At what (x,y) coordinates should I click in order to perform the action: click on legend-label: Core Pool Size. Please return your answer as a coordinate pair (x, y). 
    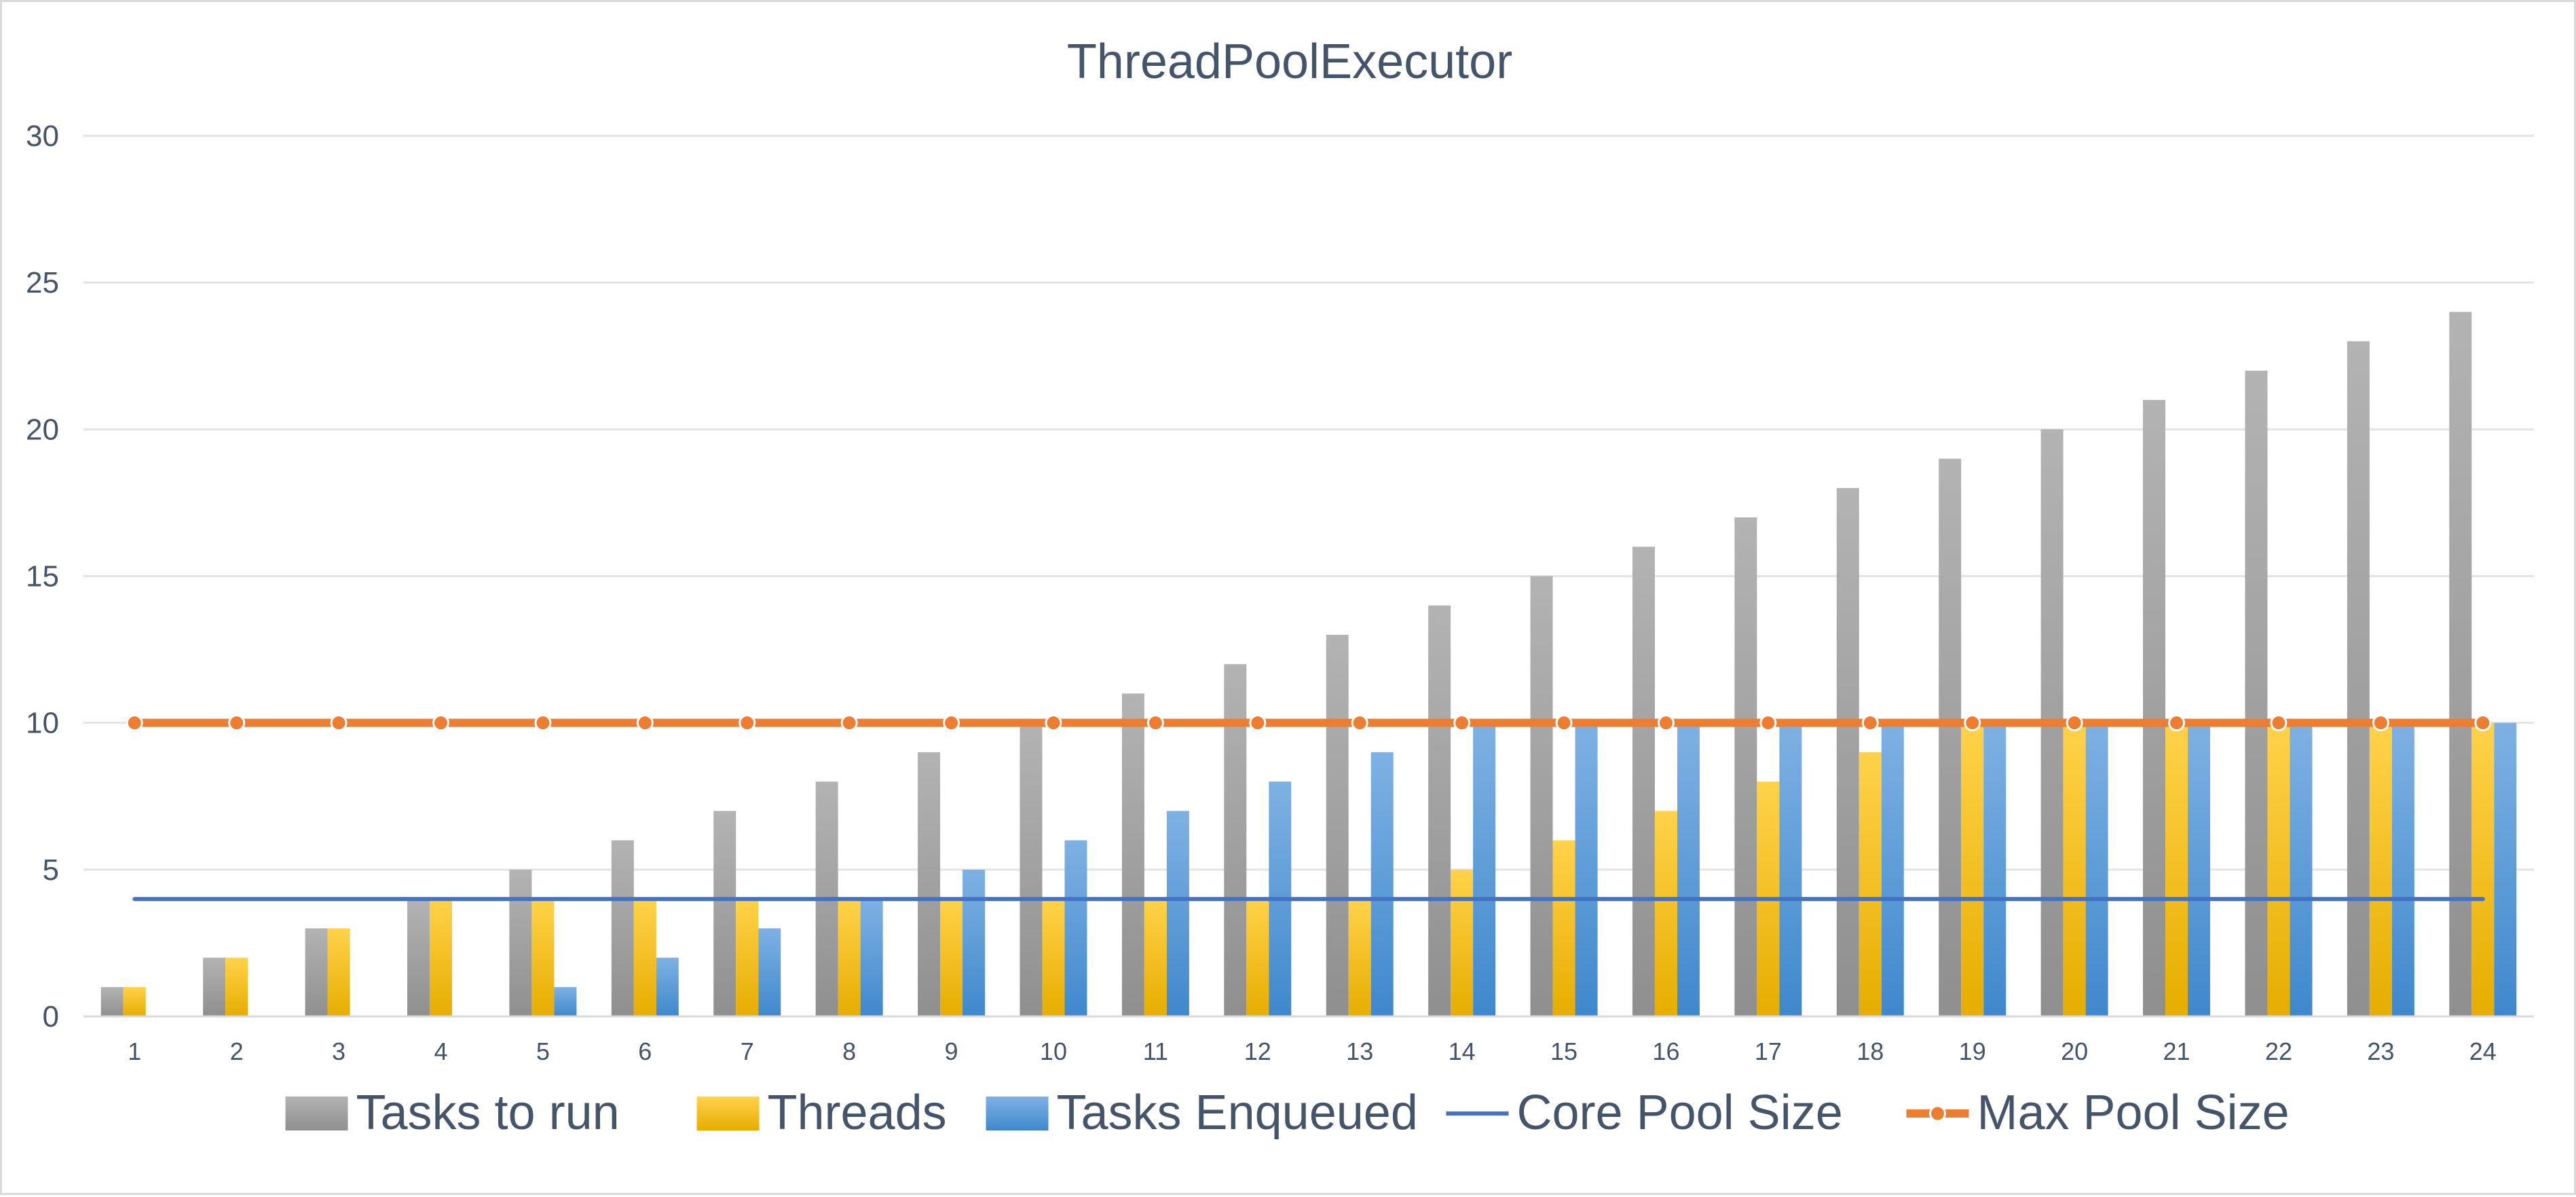
    Looking at the image, I should click on (1680, 1113).